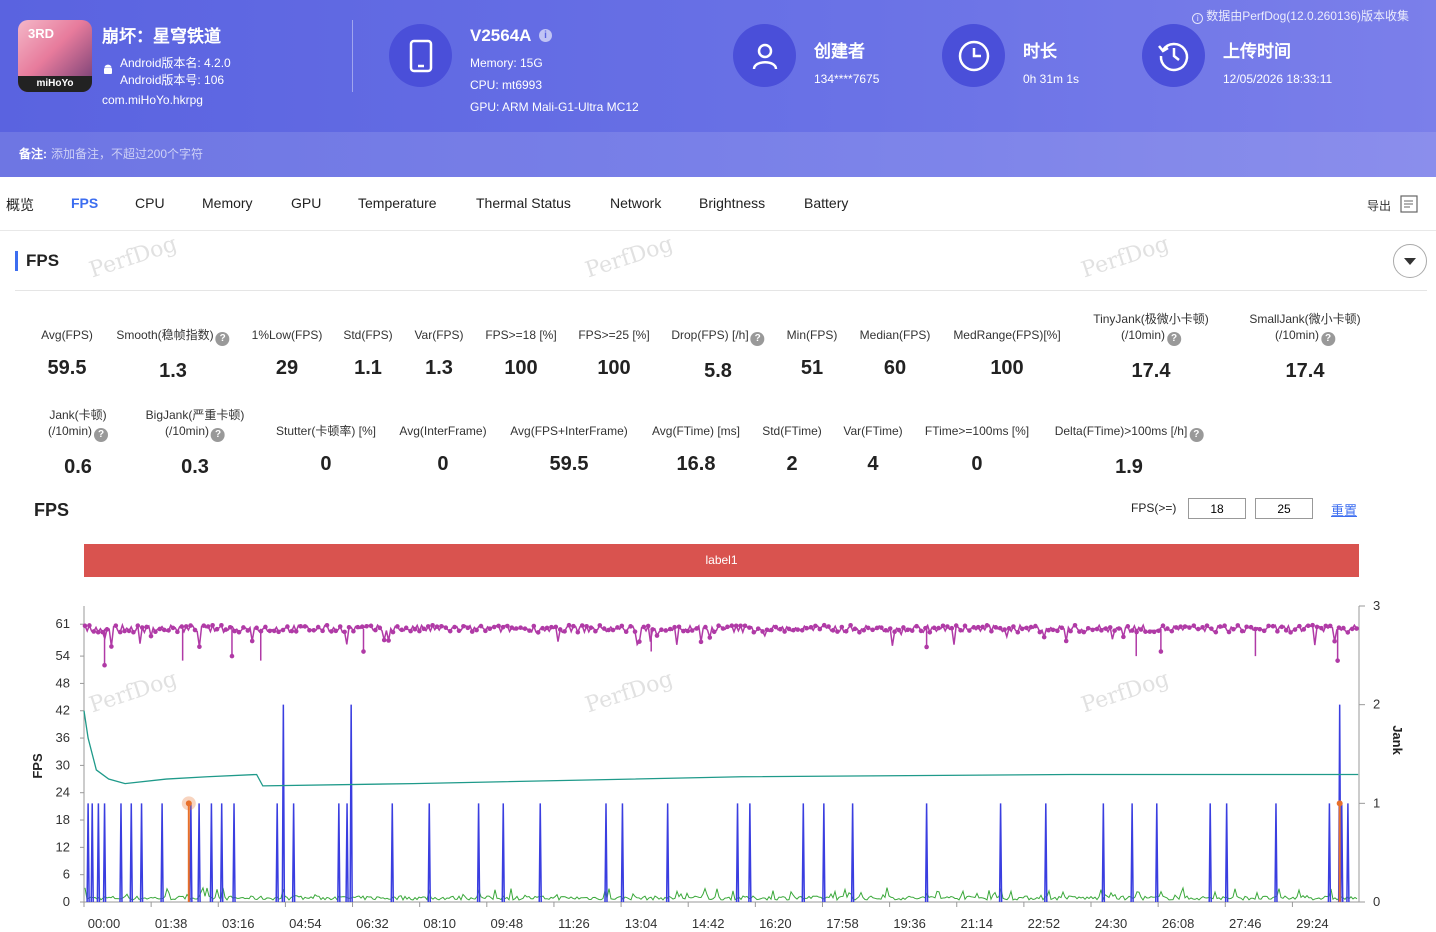  What do you see at coordinates (568, 449) in the screenshot?
I see `metric-metrics_row2-4: Avg(FPS+InterFrame) 59.5` at bounding box center [568, 449].